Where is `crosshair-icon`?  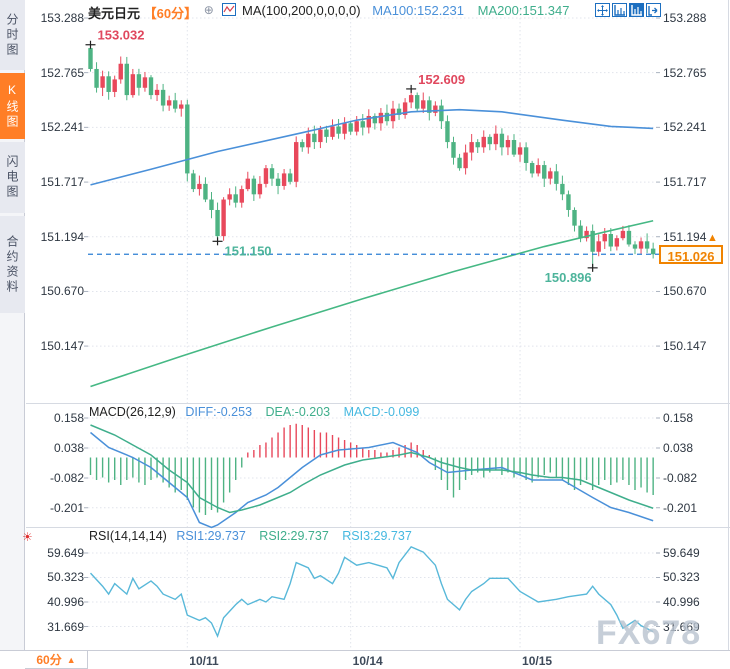 crosshair-icon is located at coordinates (602, 10).